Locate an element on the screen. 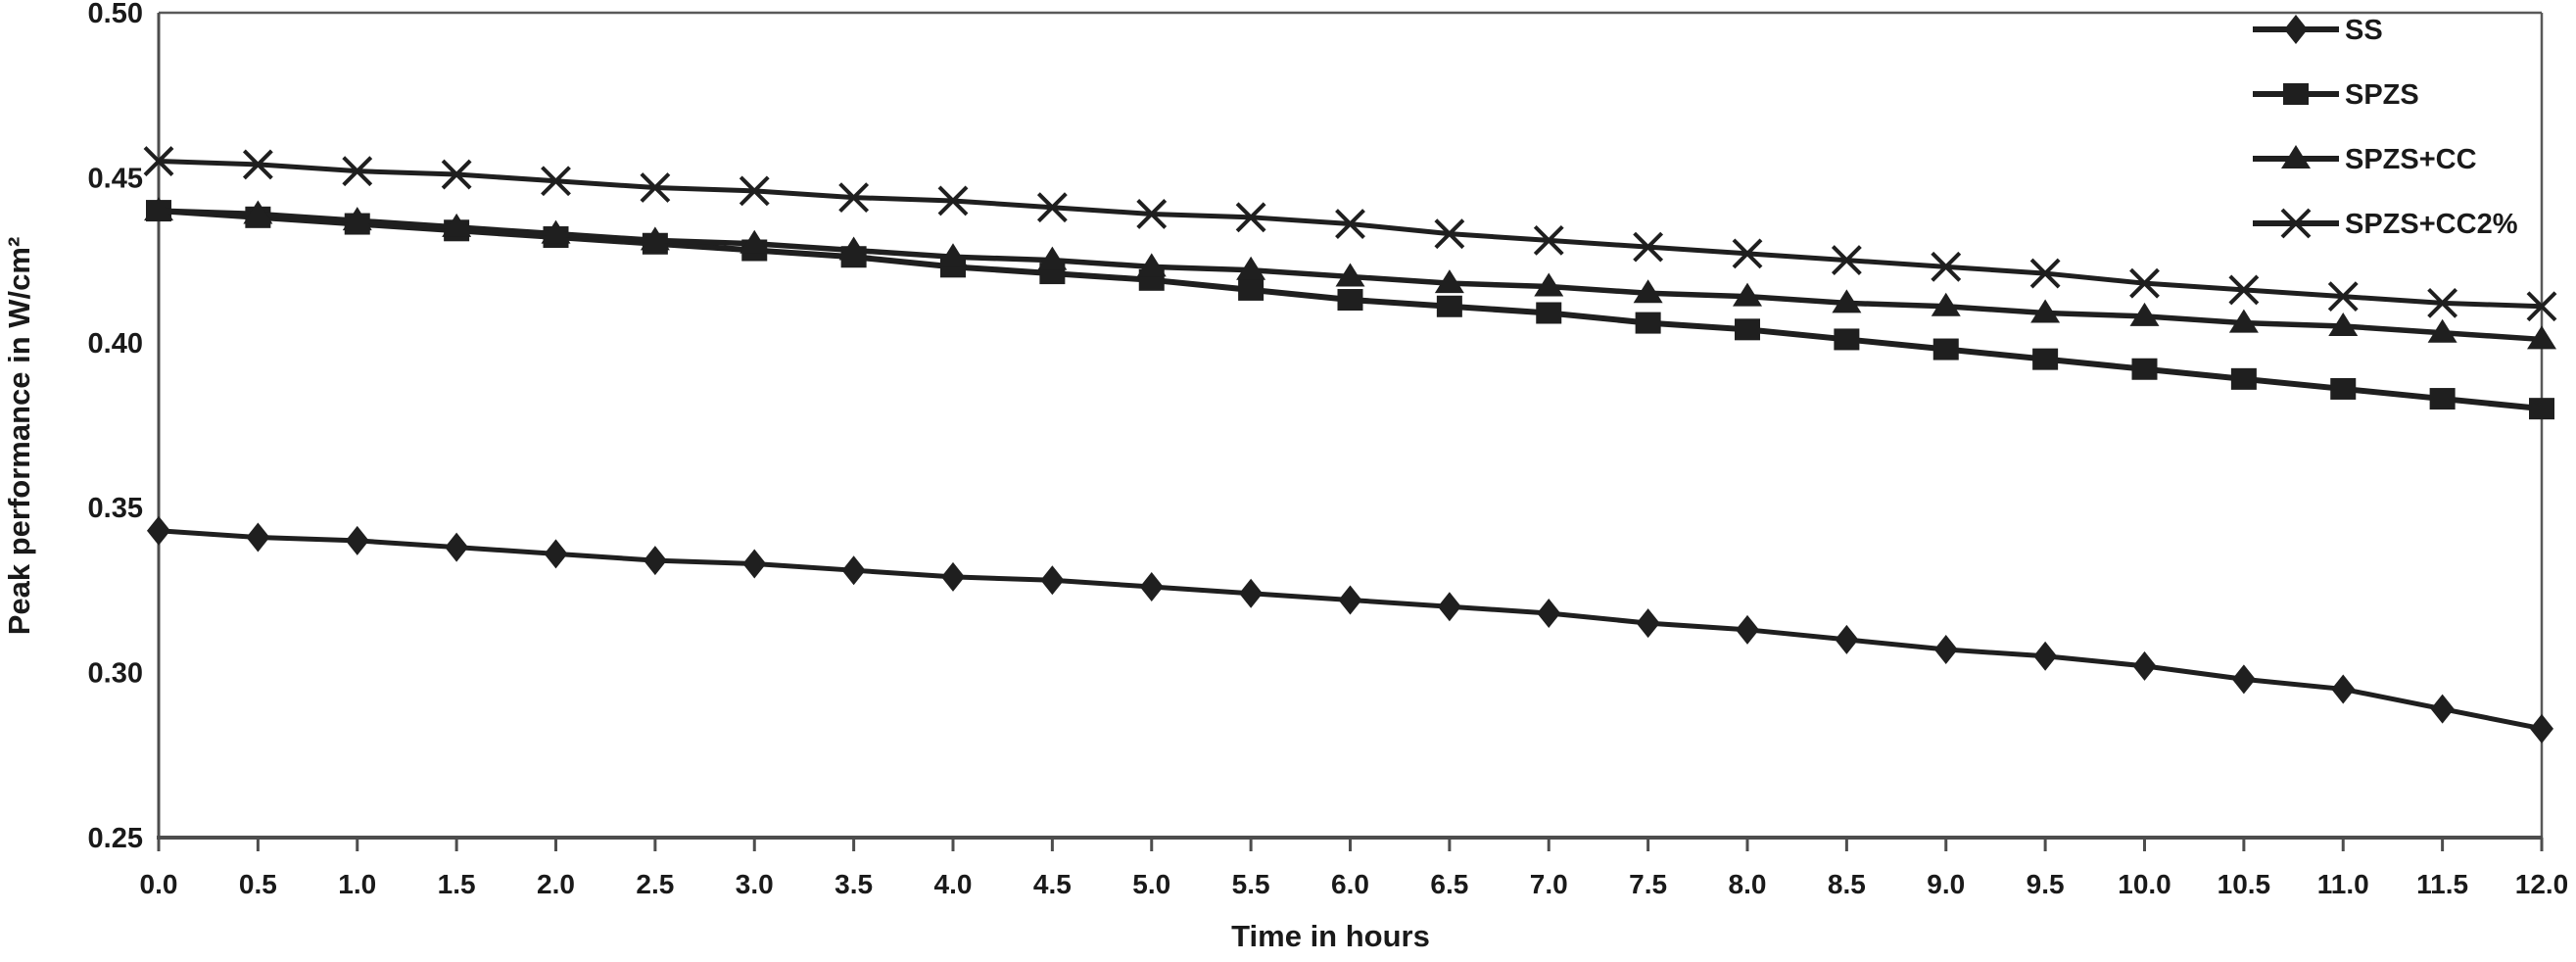 This screenshot has height=962, width=2576. legend-label: SPZS+CC2% is located at coordinates (2431, 224).